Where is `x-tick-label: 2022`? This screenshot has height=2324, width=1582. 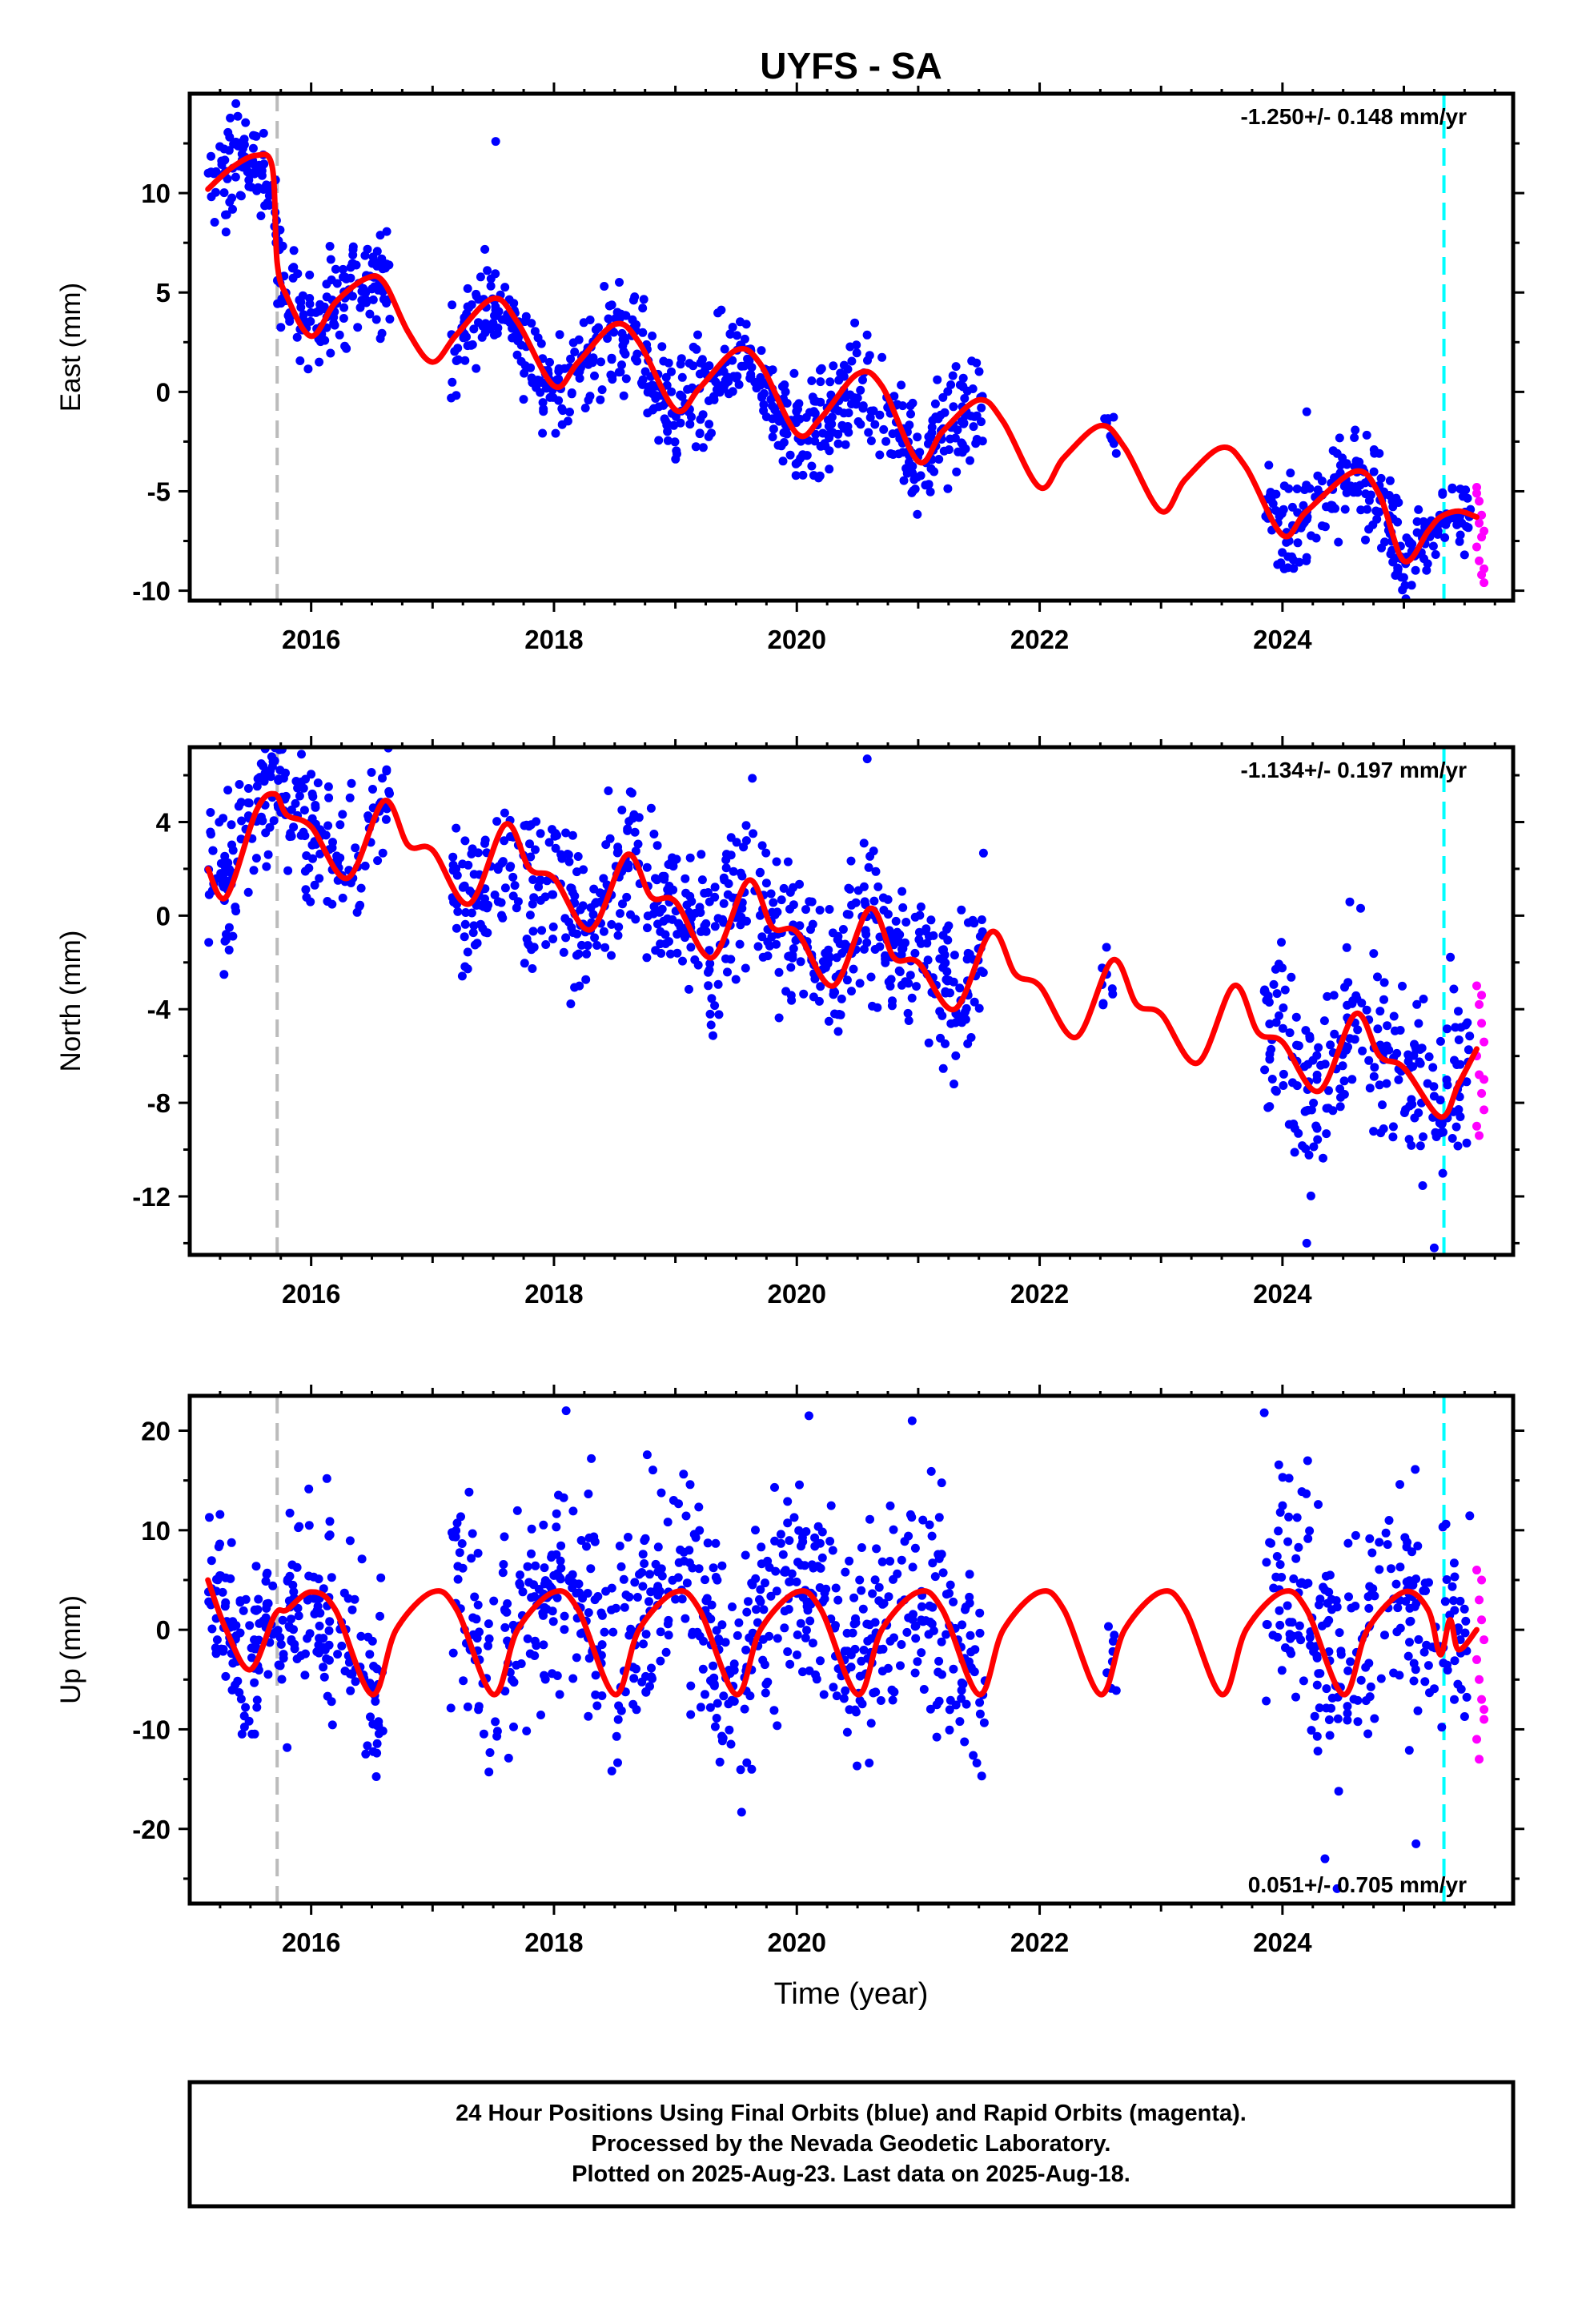
x-tick-label: 2022 is located at coordinates (1039, 1942).